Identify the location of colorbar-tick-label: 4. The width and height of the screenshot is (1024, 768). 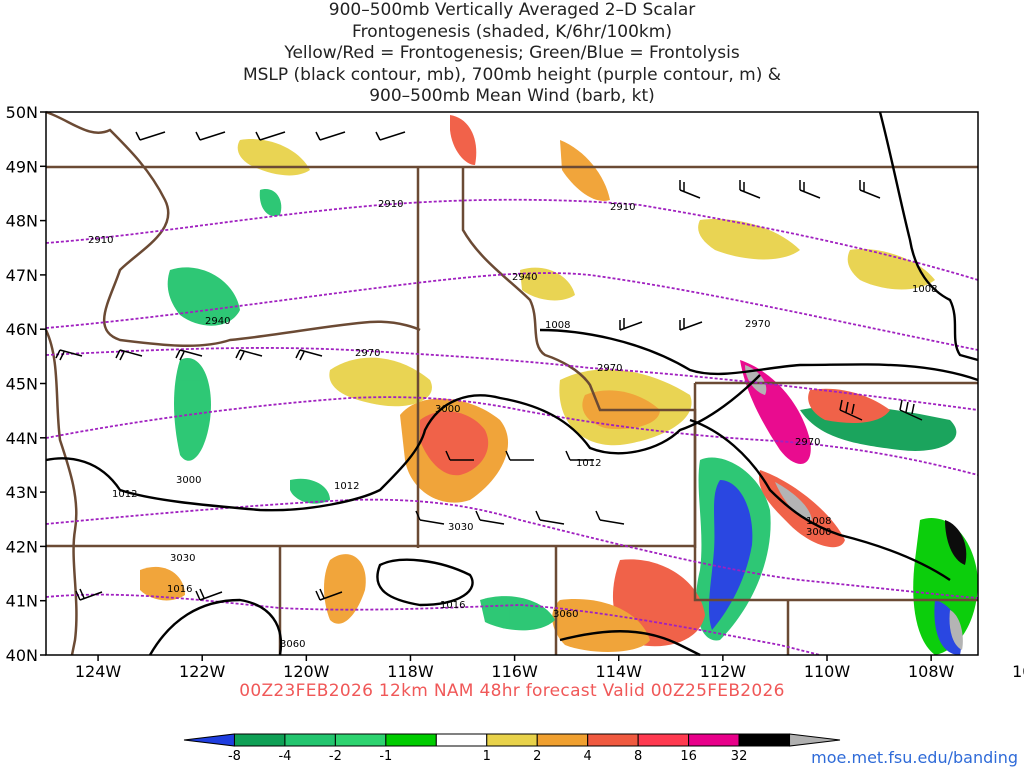
(588, 756).